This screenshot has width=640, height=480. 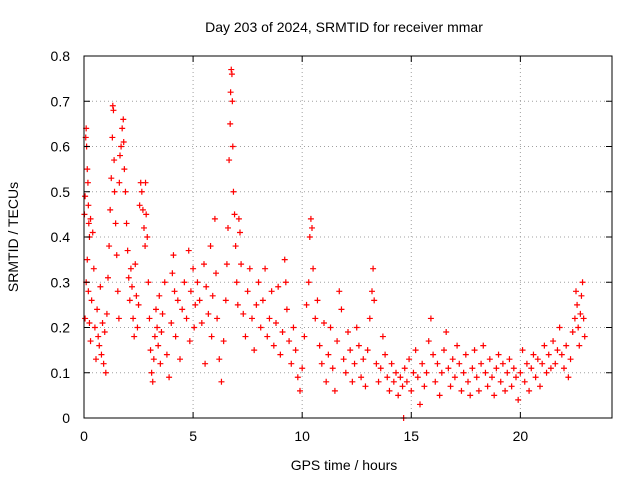 I want to click on y-tick-label: 0.5, so click(x=61, y=192).